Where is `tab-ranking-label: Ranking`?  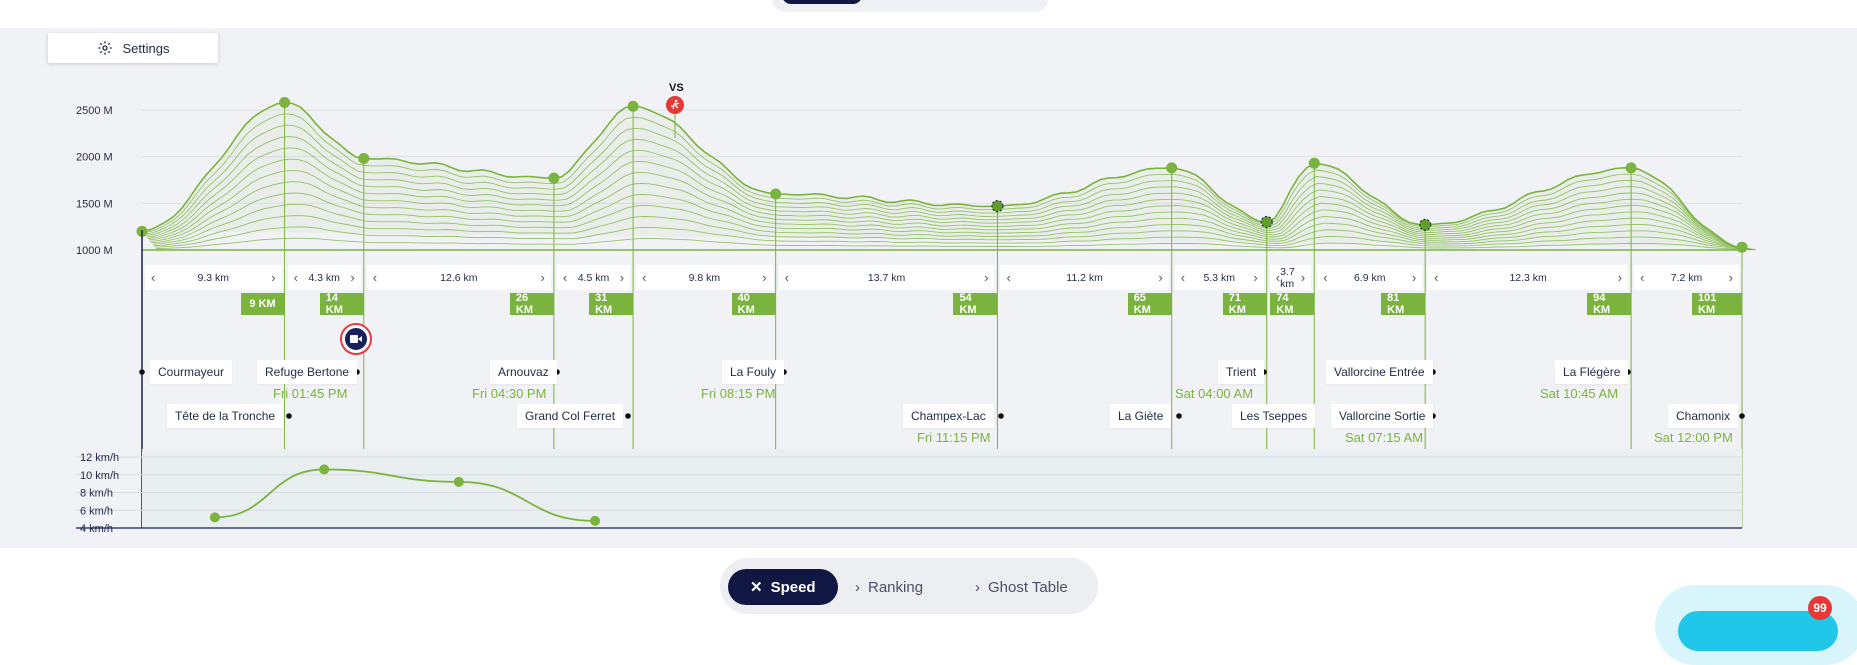 tab-ranking-label: Ranking is located at coordinates (896, 587).